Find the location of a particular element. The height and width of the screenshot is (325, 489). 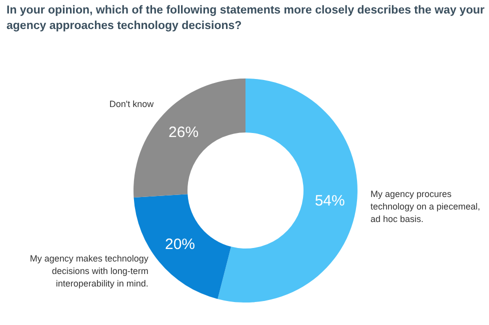

slice-label: My agency procures technology on a piecemeal, ad hoc basis. is located at coordinates (425, 206).